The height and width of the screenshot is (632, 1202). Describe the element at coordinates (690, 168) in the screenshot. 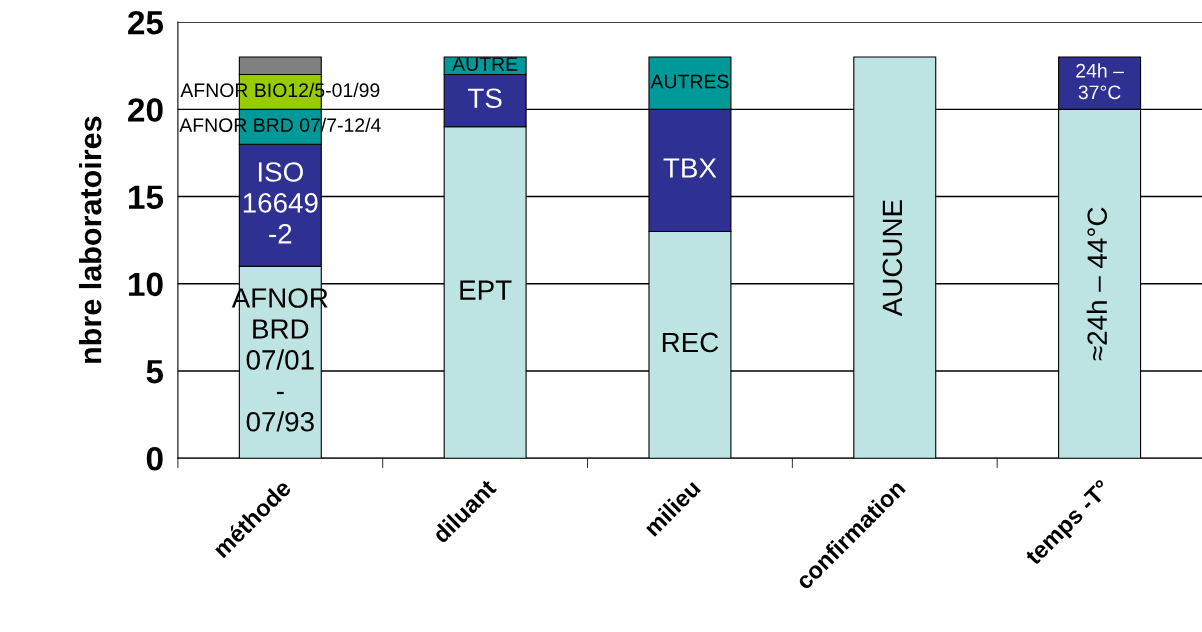

I see `series-label: TBX` at that location.